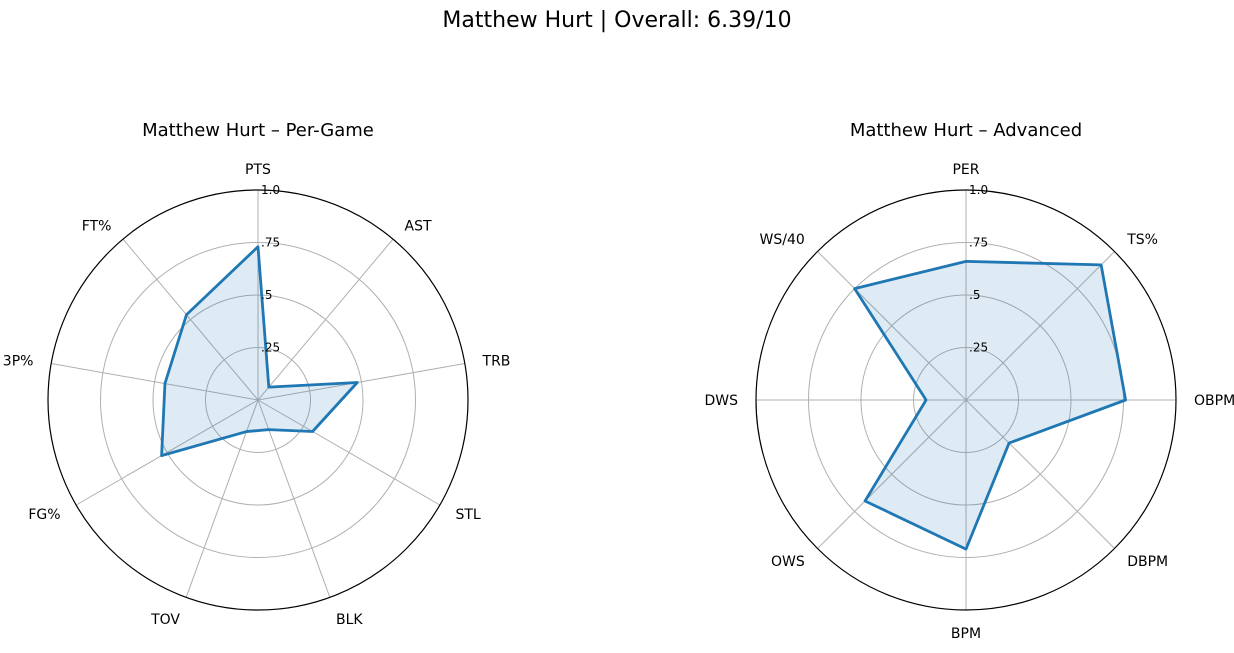  What do you see at coordinates (155, 382) in the screenshot?
I see `per-game-spoke-3p-pct` at bounding box center [155, 382].